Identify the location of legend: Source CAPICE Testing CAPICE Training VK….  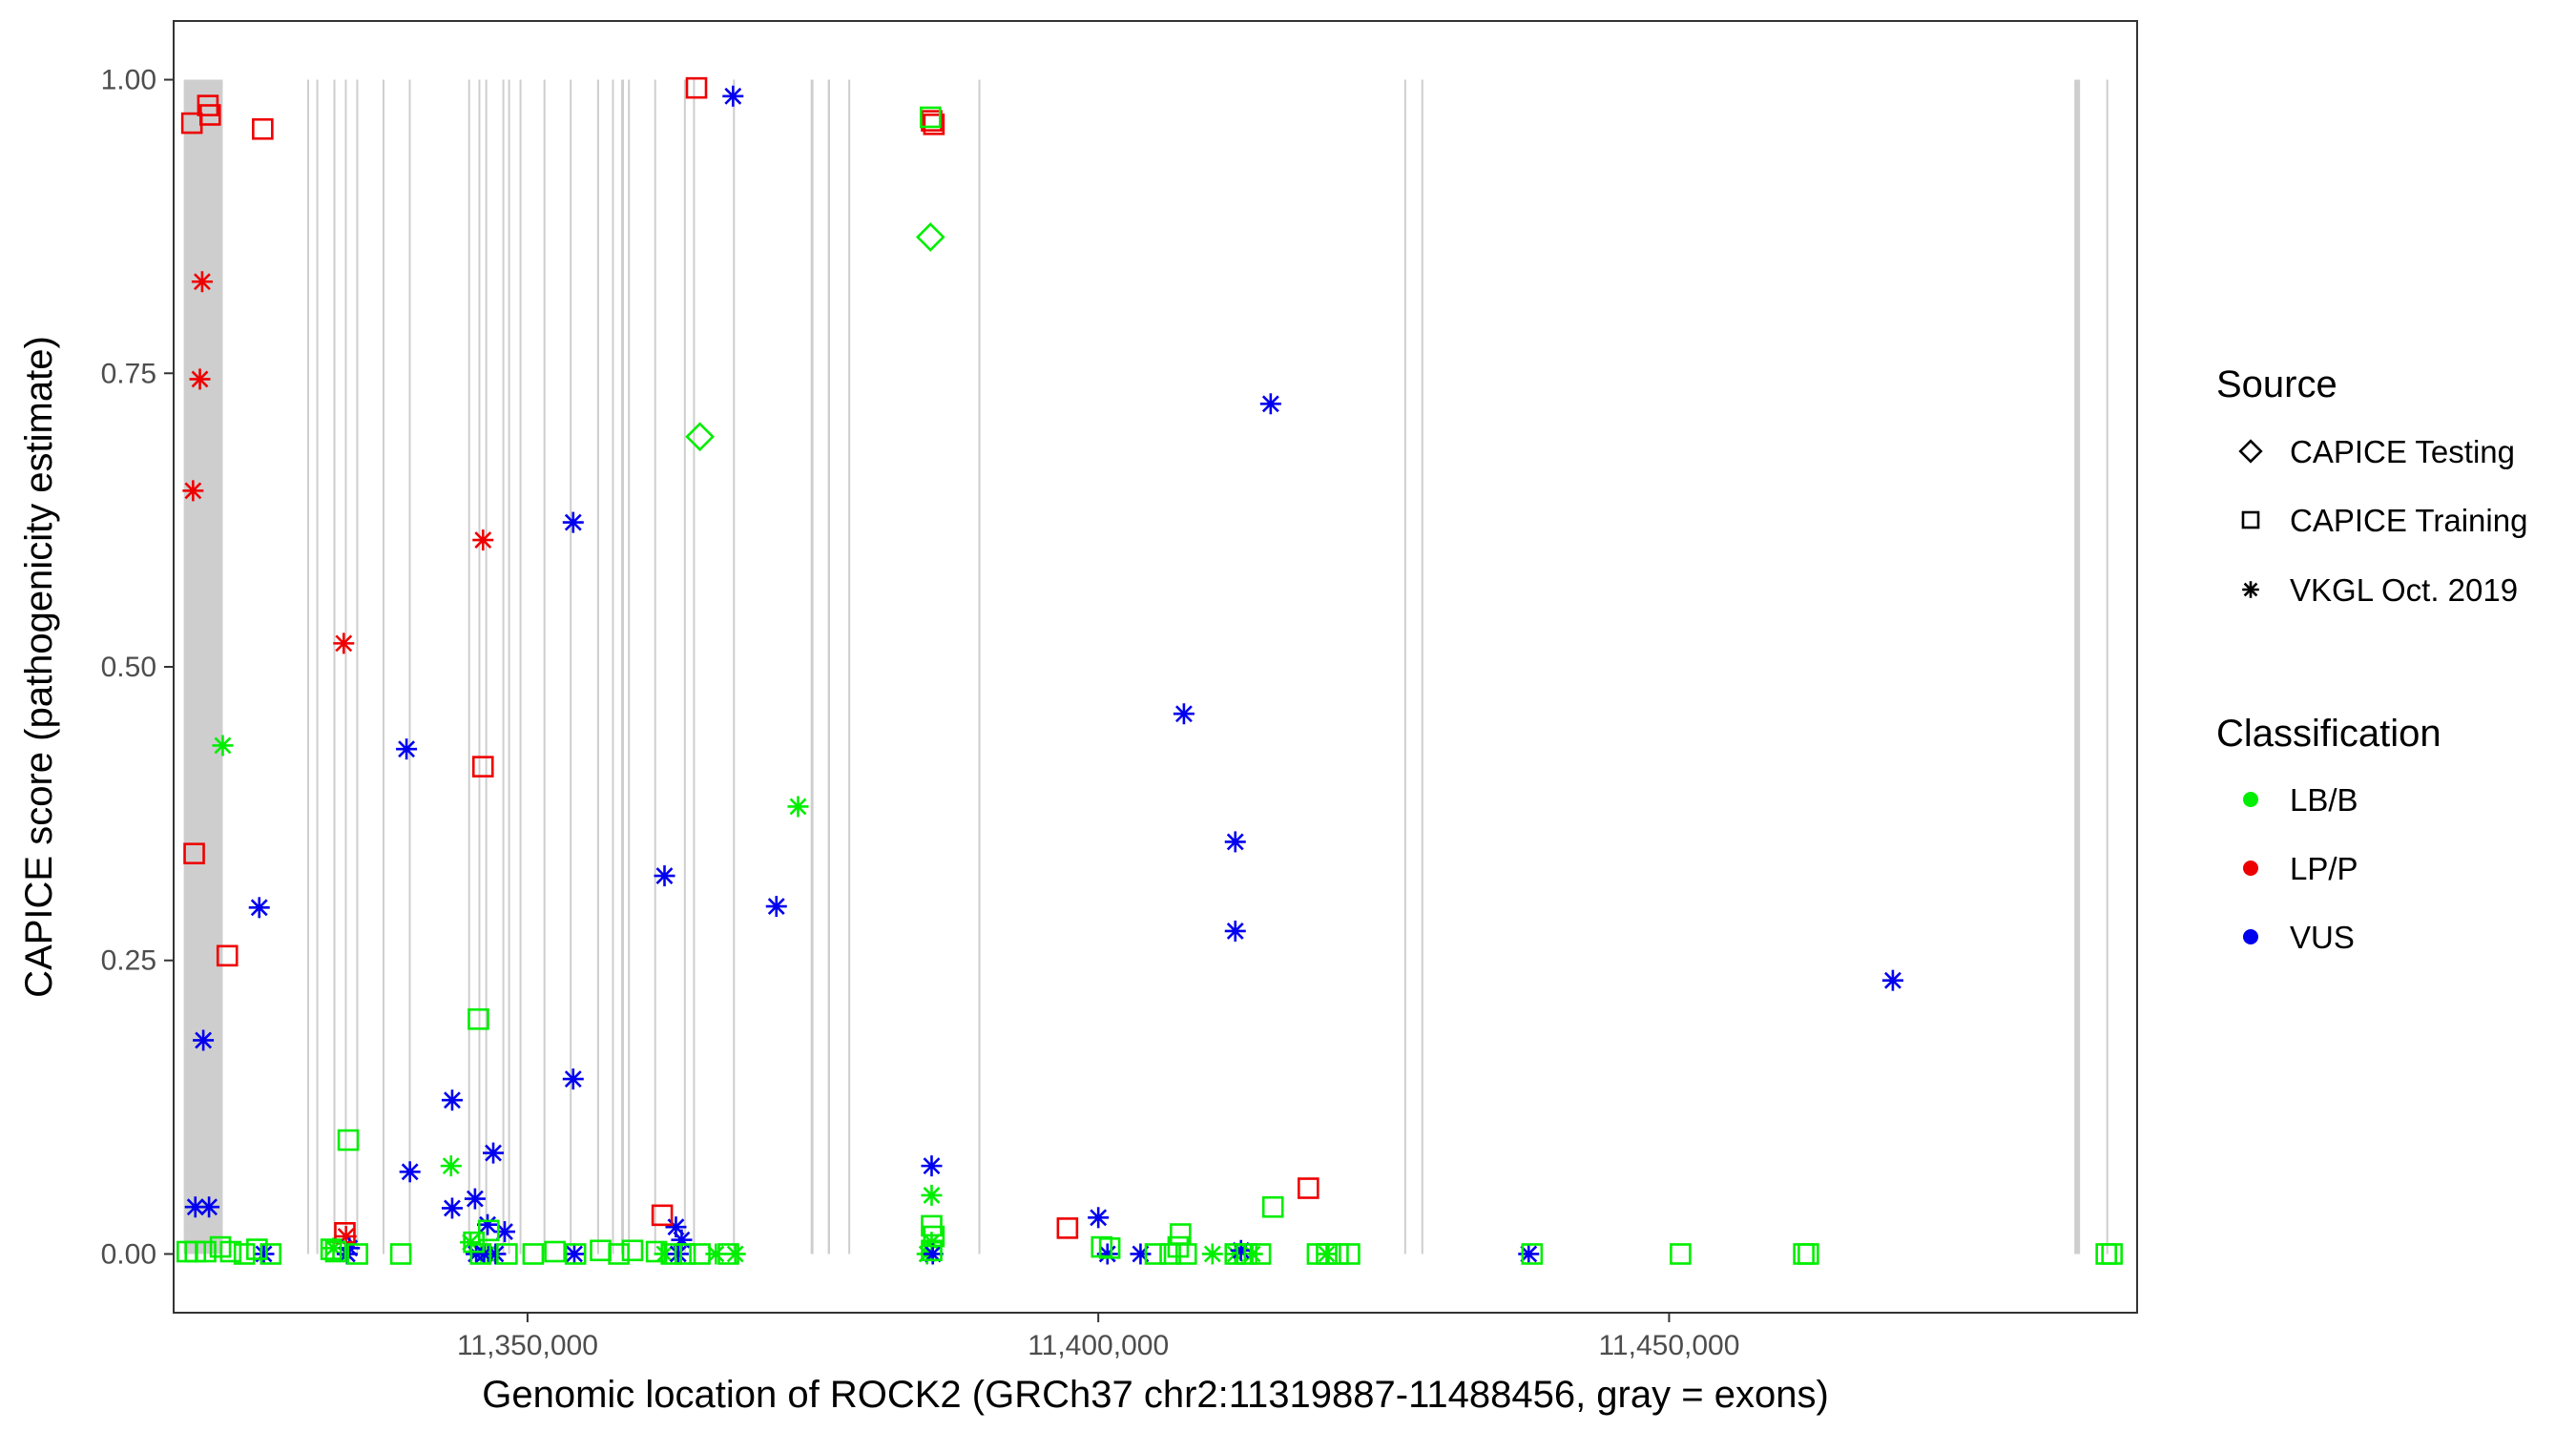
(2371, 659).